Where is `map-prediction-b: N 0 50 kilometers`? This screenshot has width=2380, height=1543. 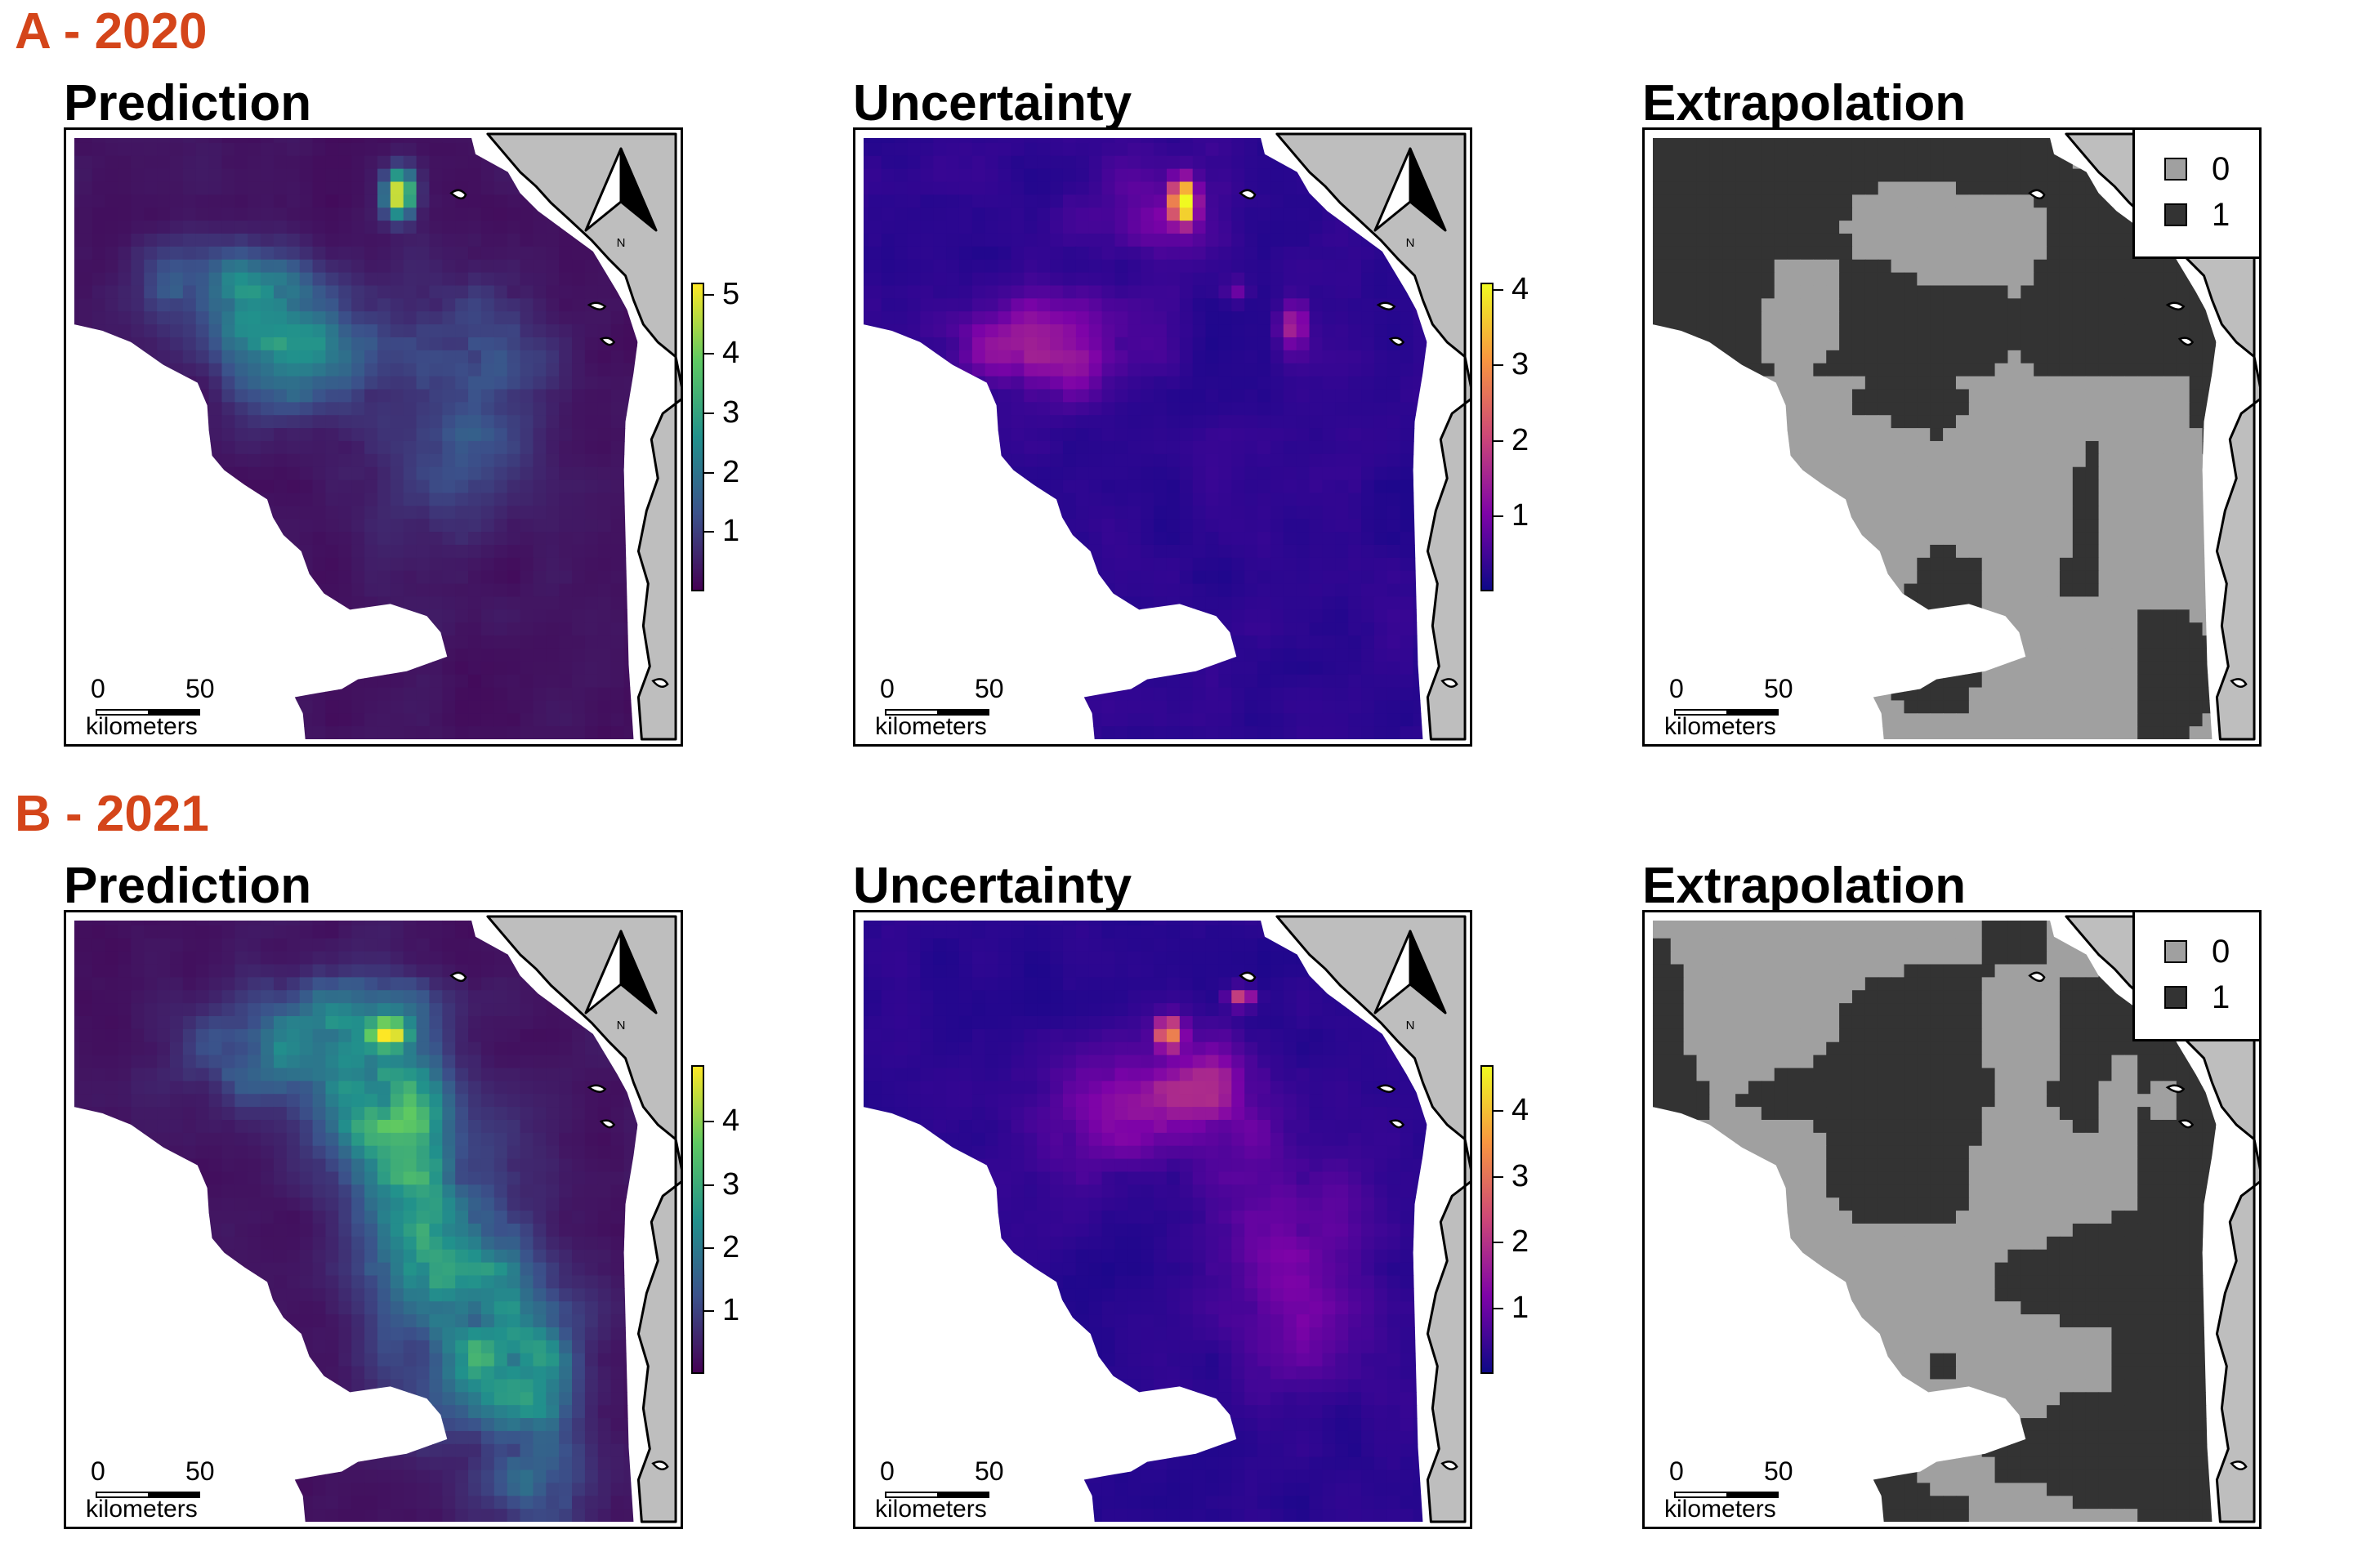 map-prediction-b: N 0 50 kilometers is located at coordinates (373, 1219).